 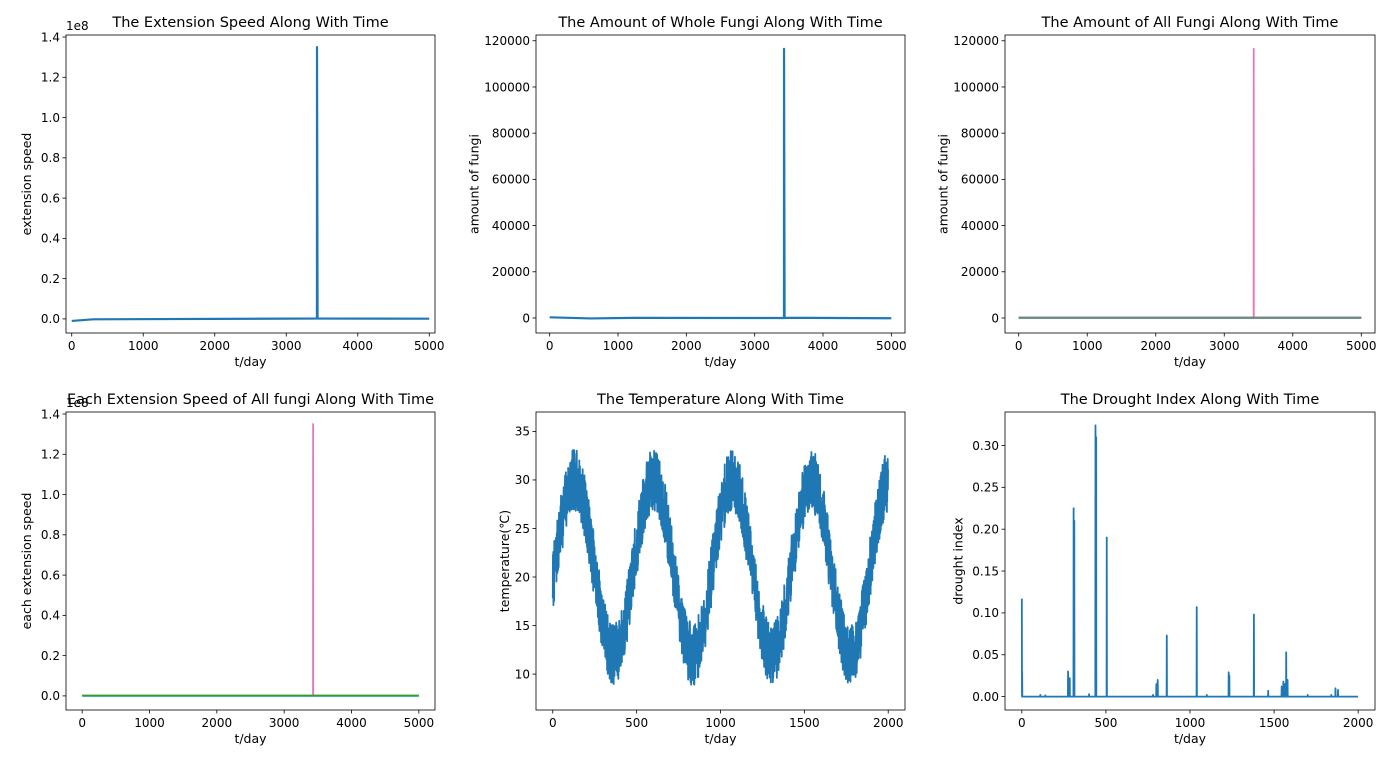 What do you see at coordinates (985, 697) in the screenshot?
I see `y-tick-label: 0.00` at bounding box center [985, 697].